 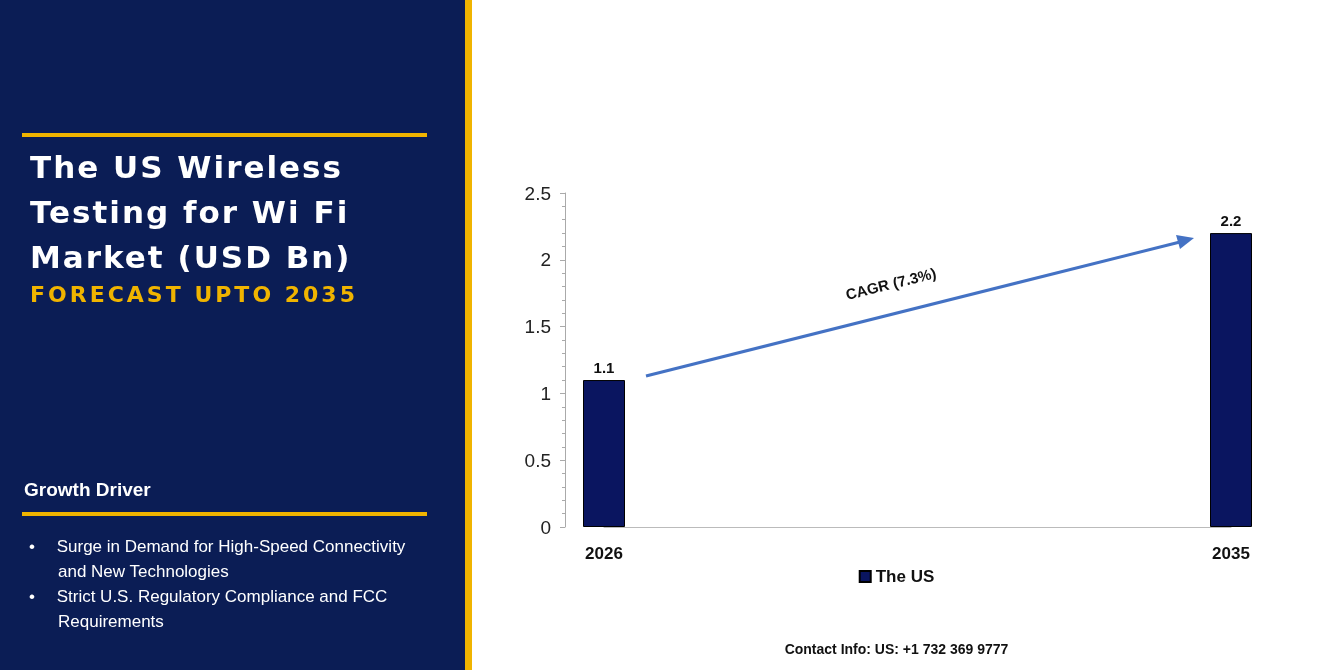 What do you see at coordinates (545, 393) in the screenshot?
I see `y-tick-label: 1` at bounding box center [545, 393].